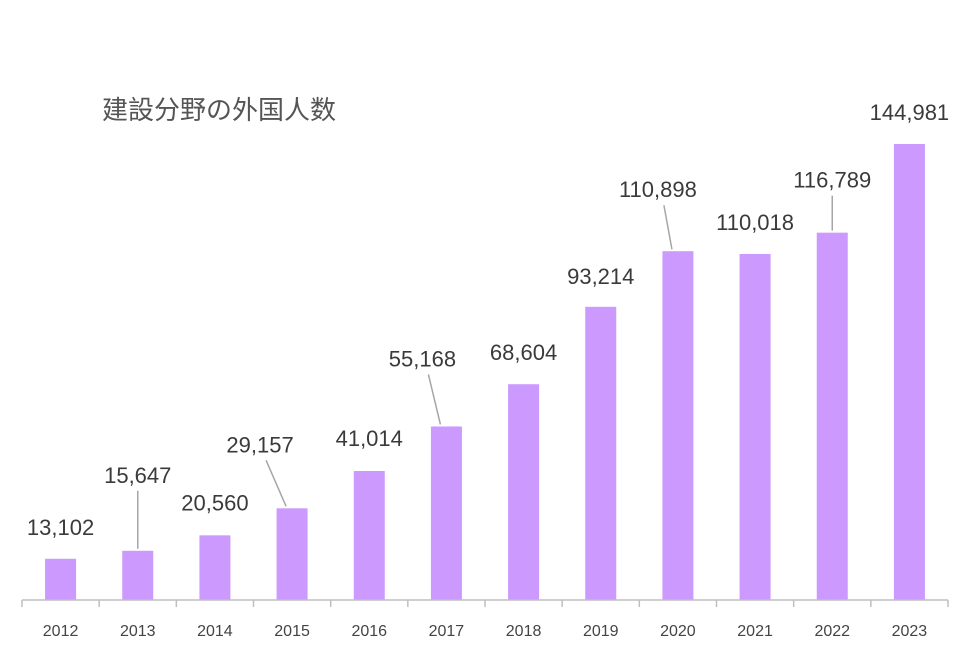 This screenshot has width=971, height=655. I want to click on bar-2017, so click(446, 513).